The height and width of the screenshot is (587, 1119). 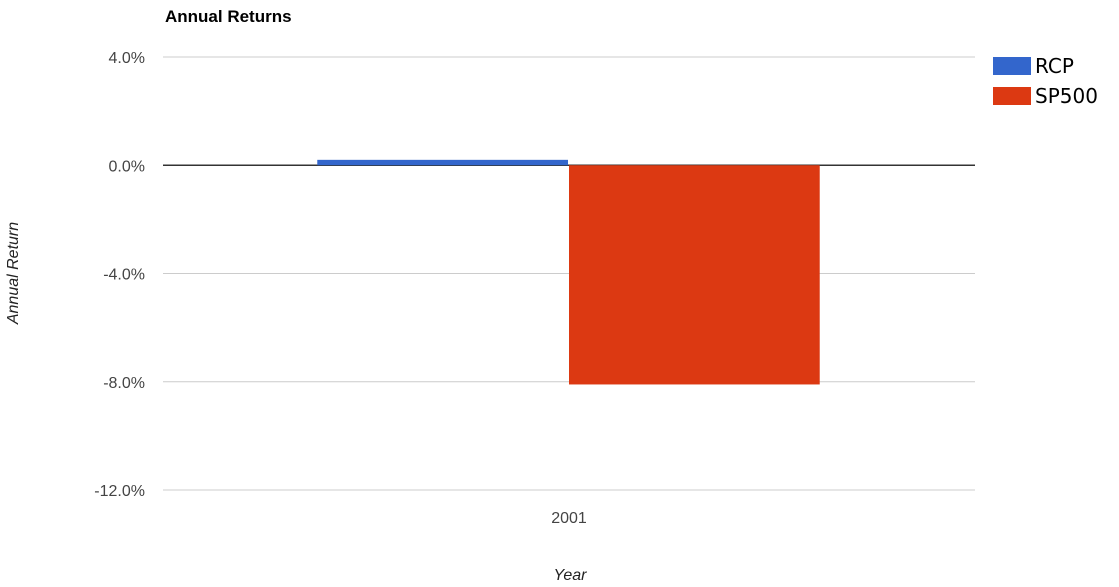 What do you see at coordinates (127, 166) in the screenshot?
I see `y-tick-label: 0.0%` at bounding box center [127, 166].